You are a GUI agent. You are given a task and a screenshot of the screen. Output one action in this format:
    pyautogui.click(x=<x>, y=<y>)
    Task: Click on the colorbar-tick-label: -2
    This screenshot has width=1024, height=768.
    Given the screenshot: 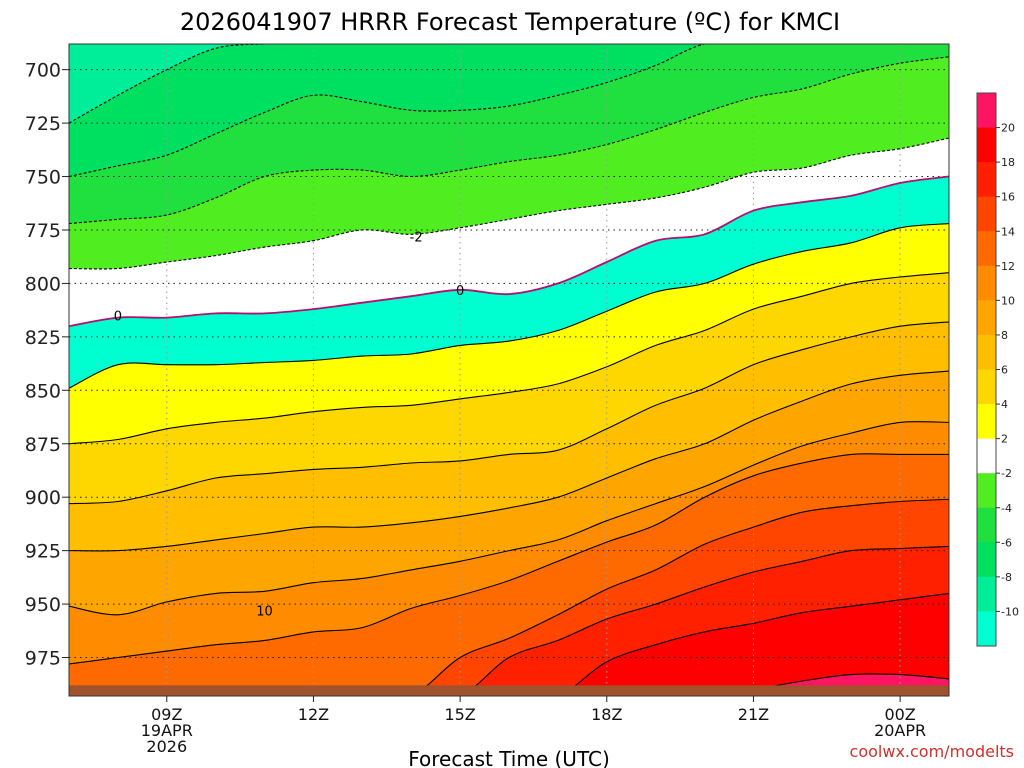 What is the action you would take?
    pyautogui.click(x=1006, y=473)
    